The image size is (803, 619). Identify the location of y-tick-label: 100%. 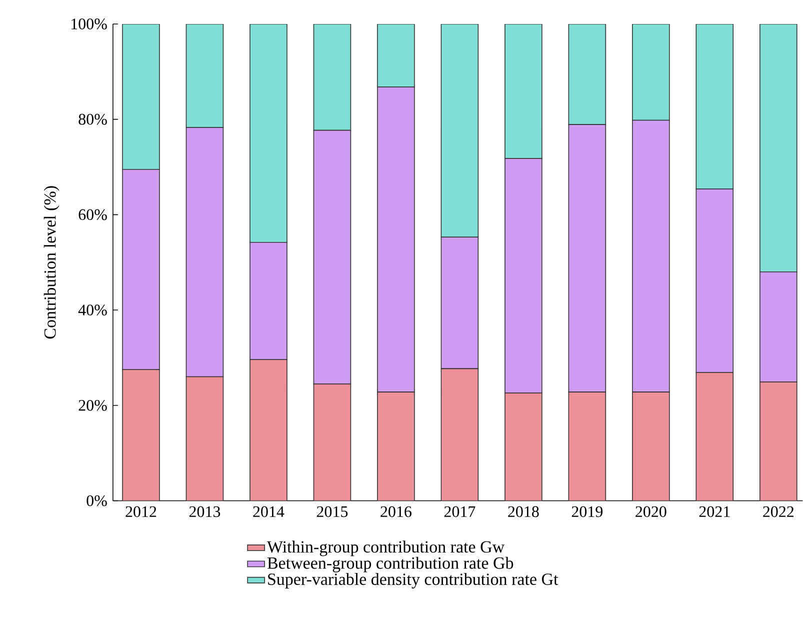
(89, 24).